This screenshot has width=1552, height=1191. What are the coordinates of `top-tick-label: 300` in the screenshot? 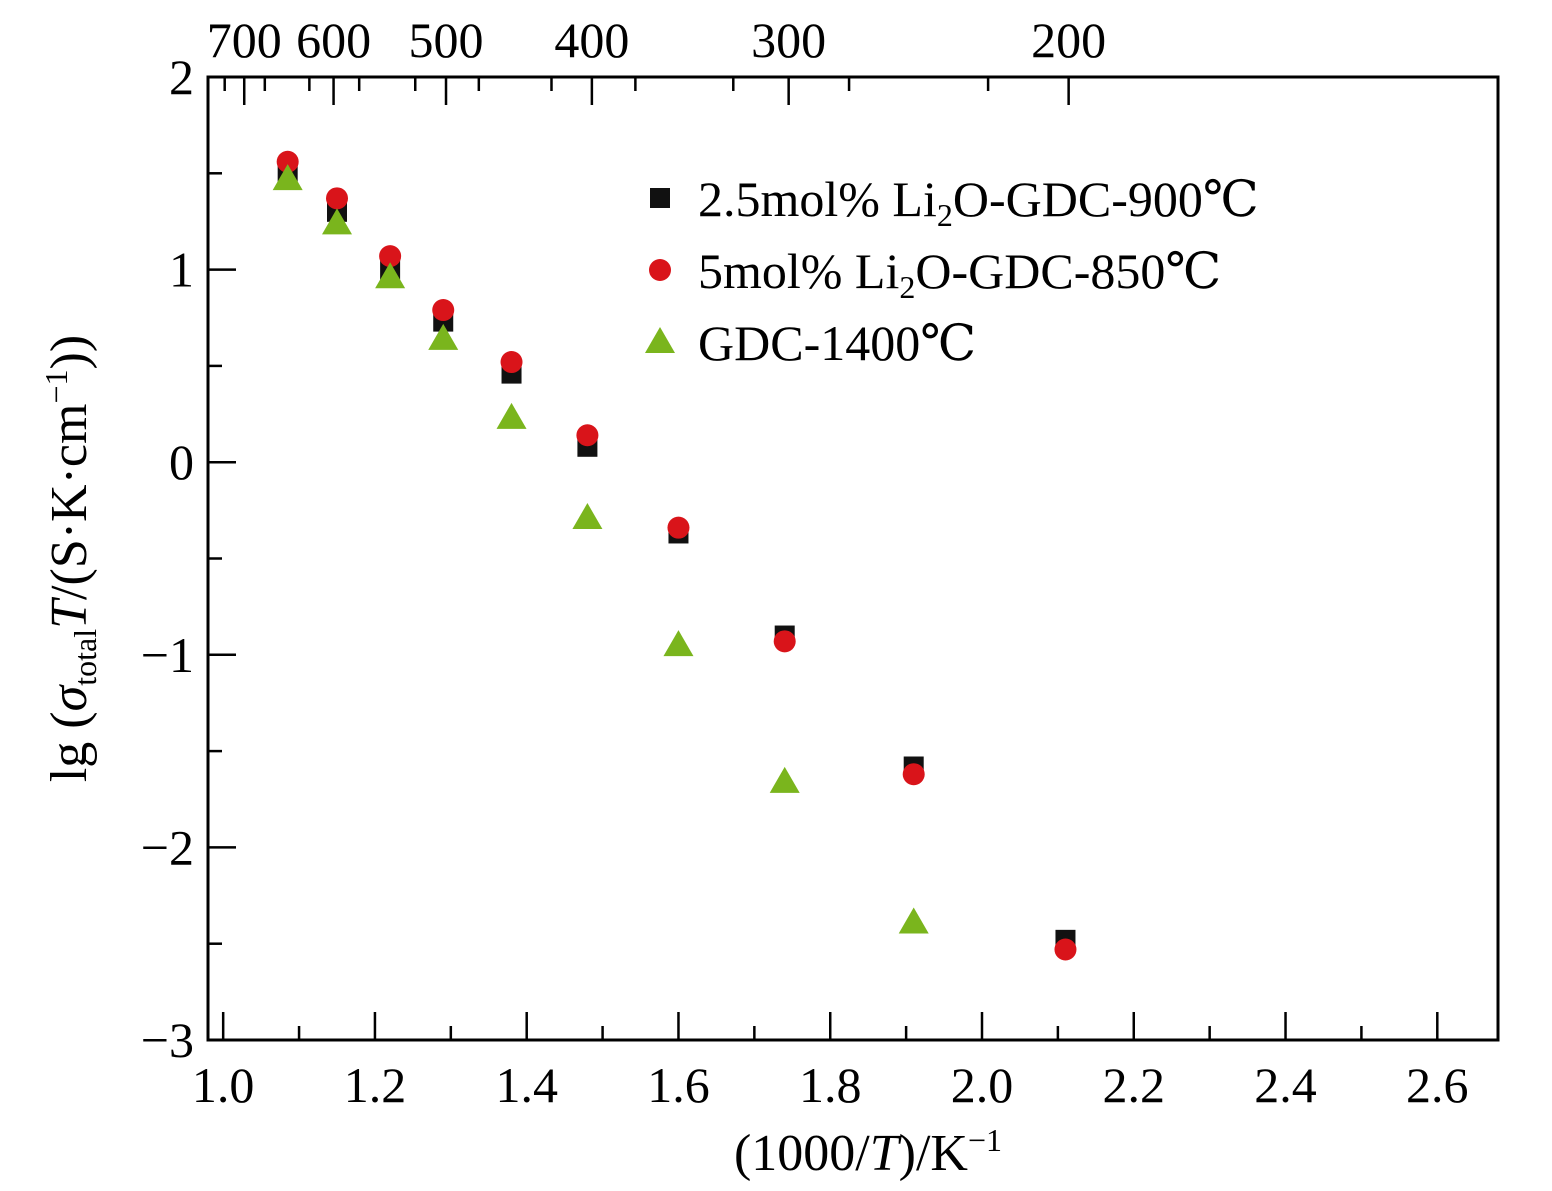 It's located at (788, 40).